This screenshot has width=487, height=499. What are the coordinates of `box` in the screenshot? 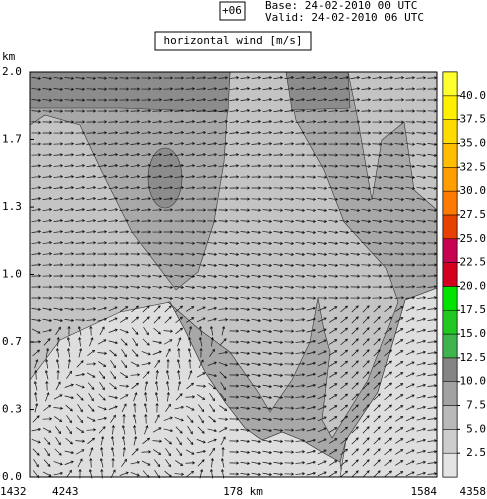 It's located at (232, 11).